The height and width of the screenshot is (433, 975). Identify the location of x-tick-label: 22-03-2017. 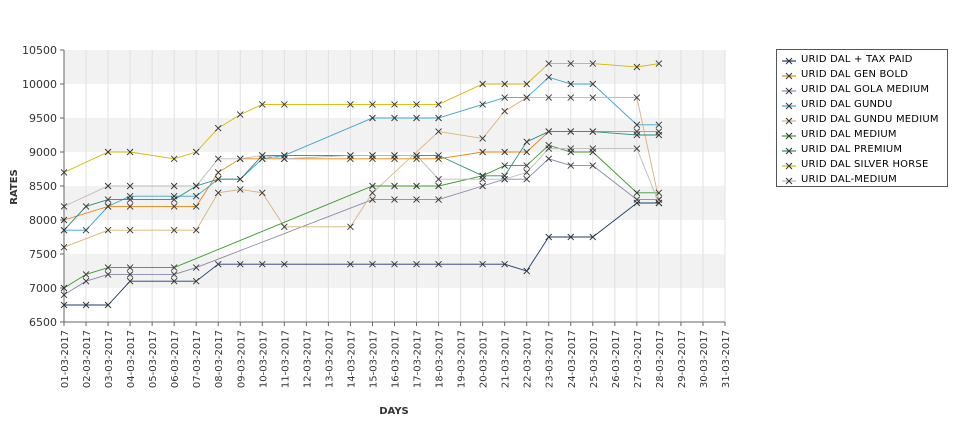
(528, 359).